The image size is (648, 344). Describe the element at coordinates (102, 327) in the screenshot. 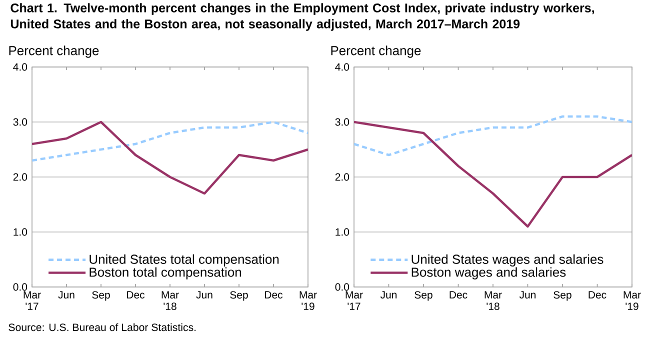

I see `source-note: Source: U.S. Bureau of Labor Statistics.` at that location.